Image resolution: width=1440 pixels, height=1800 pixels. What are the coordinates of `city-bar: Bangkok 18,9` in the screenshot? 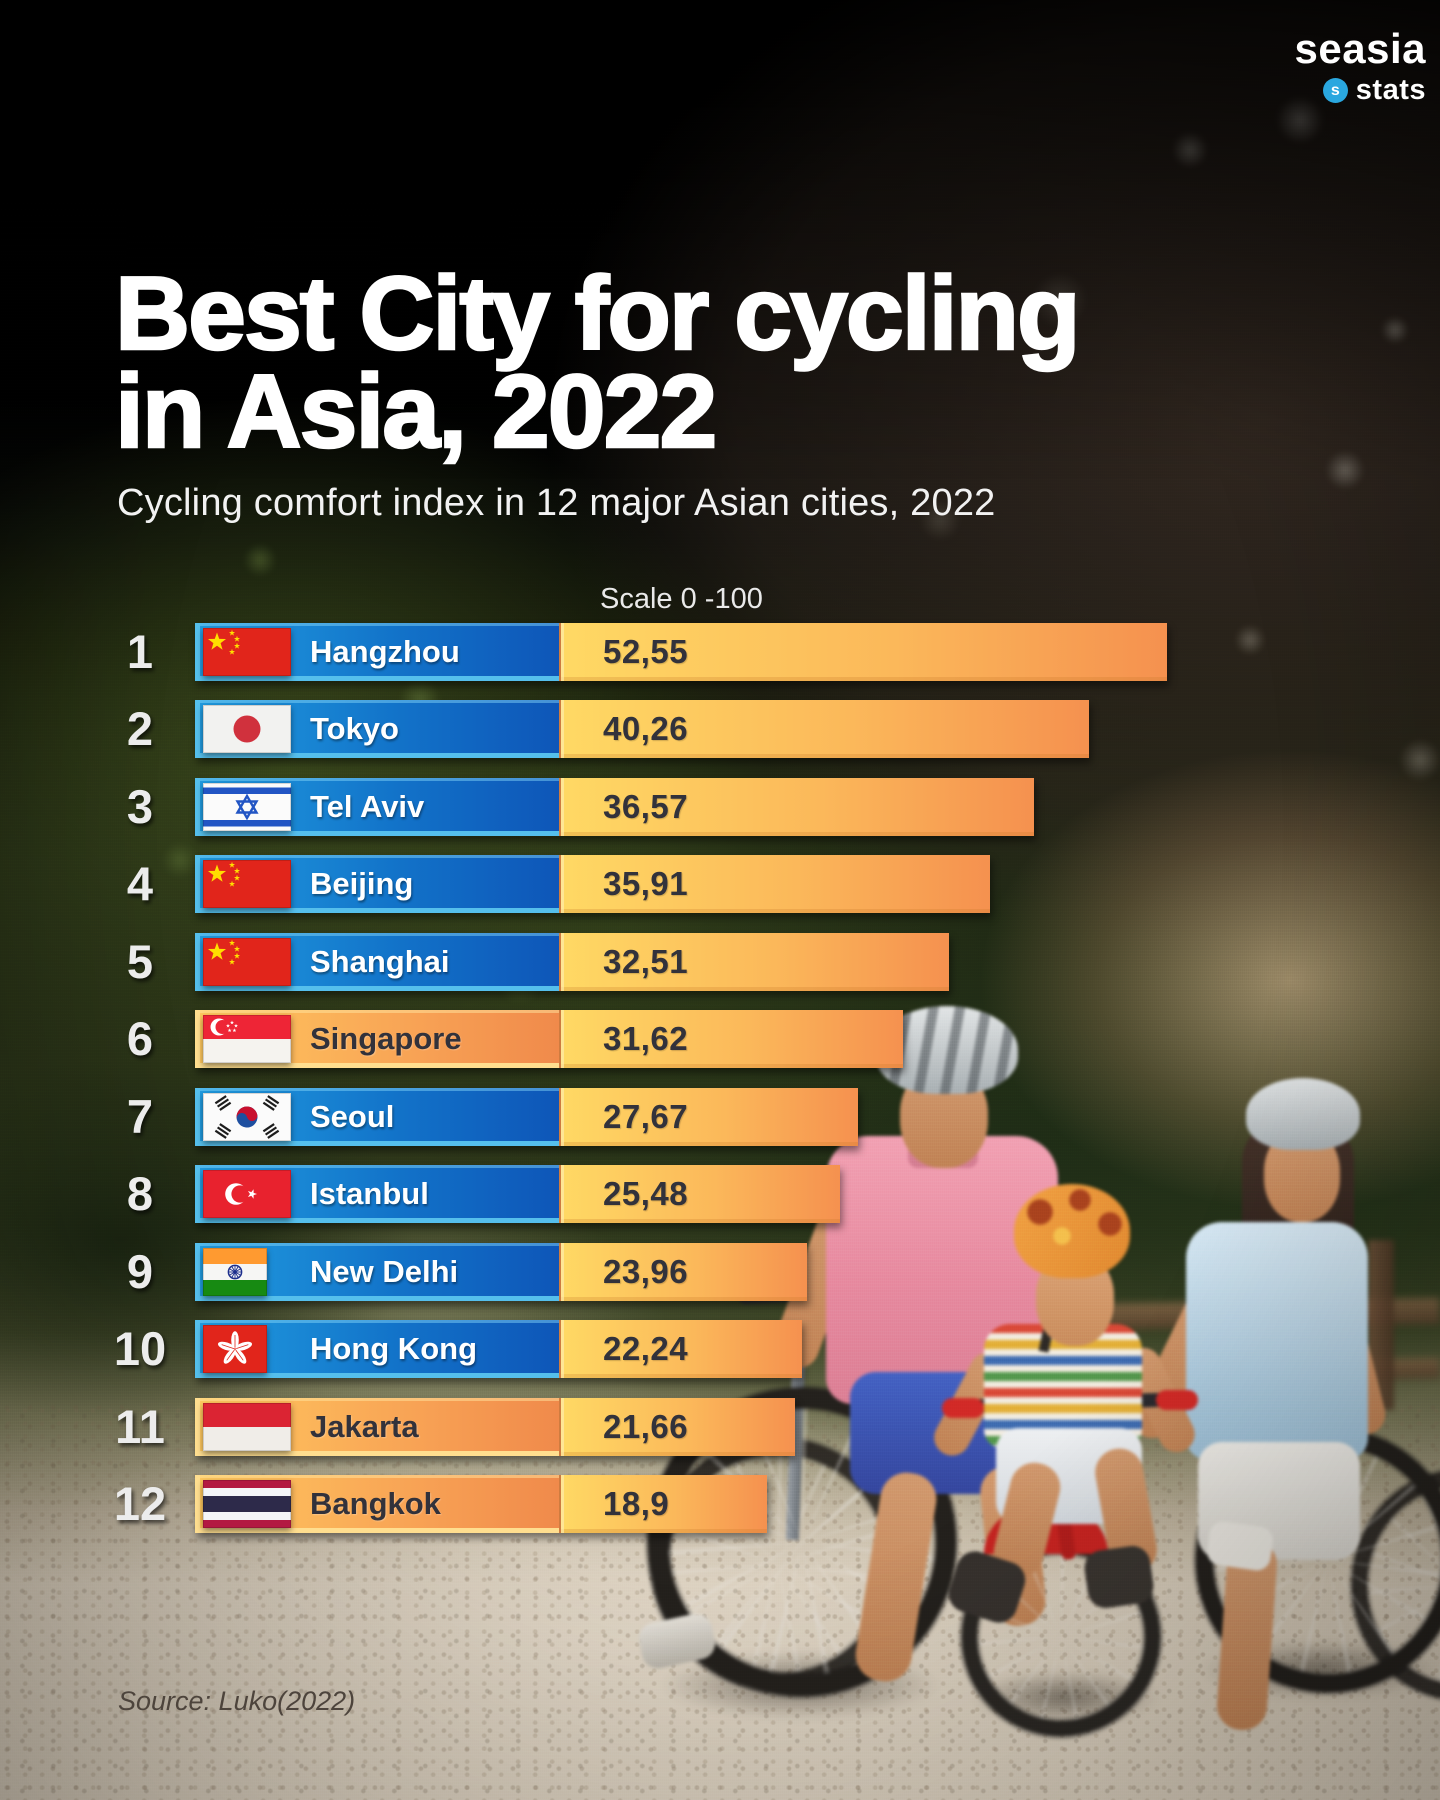 It's located at (481, 1504).